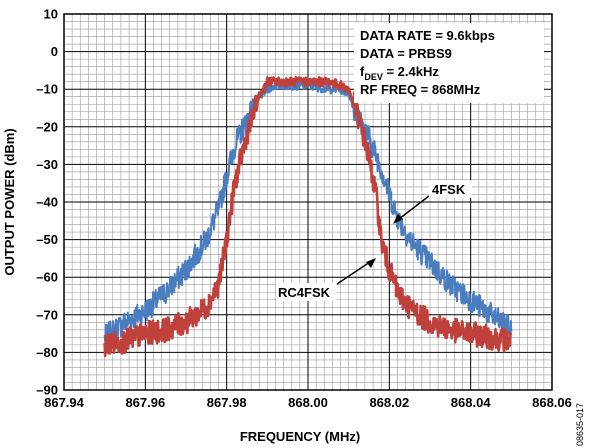  I want to click on annotation-data: DATA = PRBS9, so click(406, 53).